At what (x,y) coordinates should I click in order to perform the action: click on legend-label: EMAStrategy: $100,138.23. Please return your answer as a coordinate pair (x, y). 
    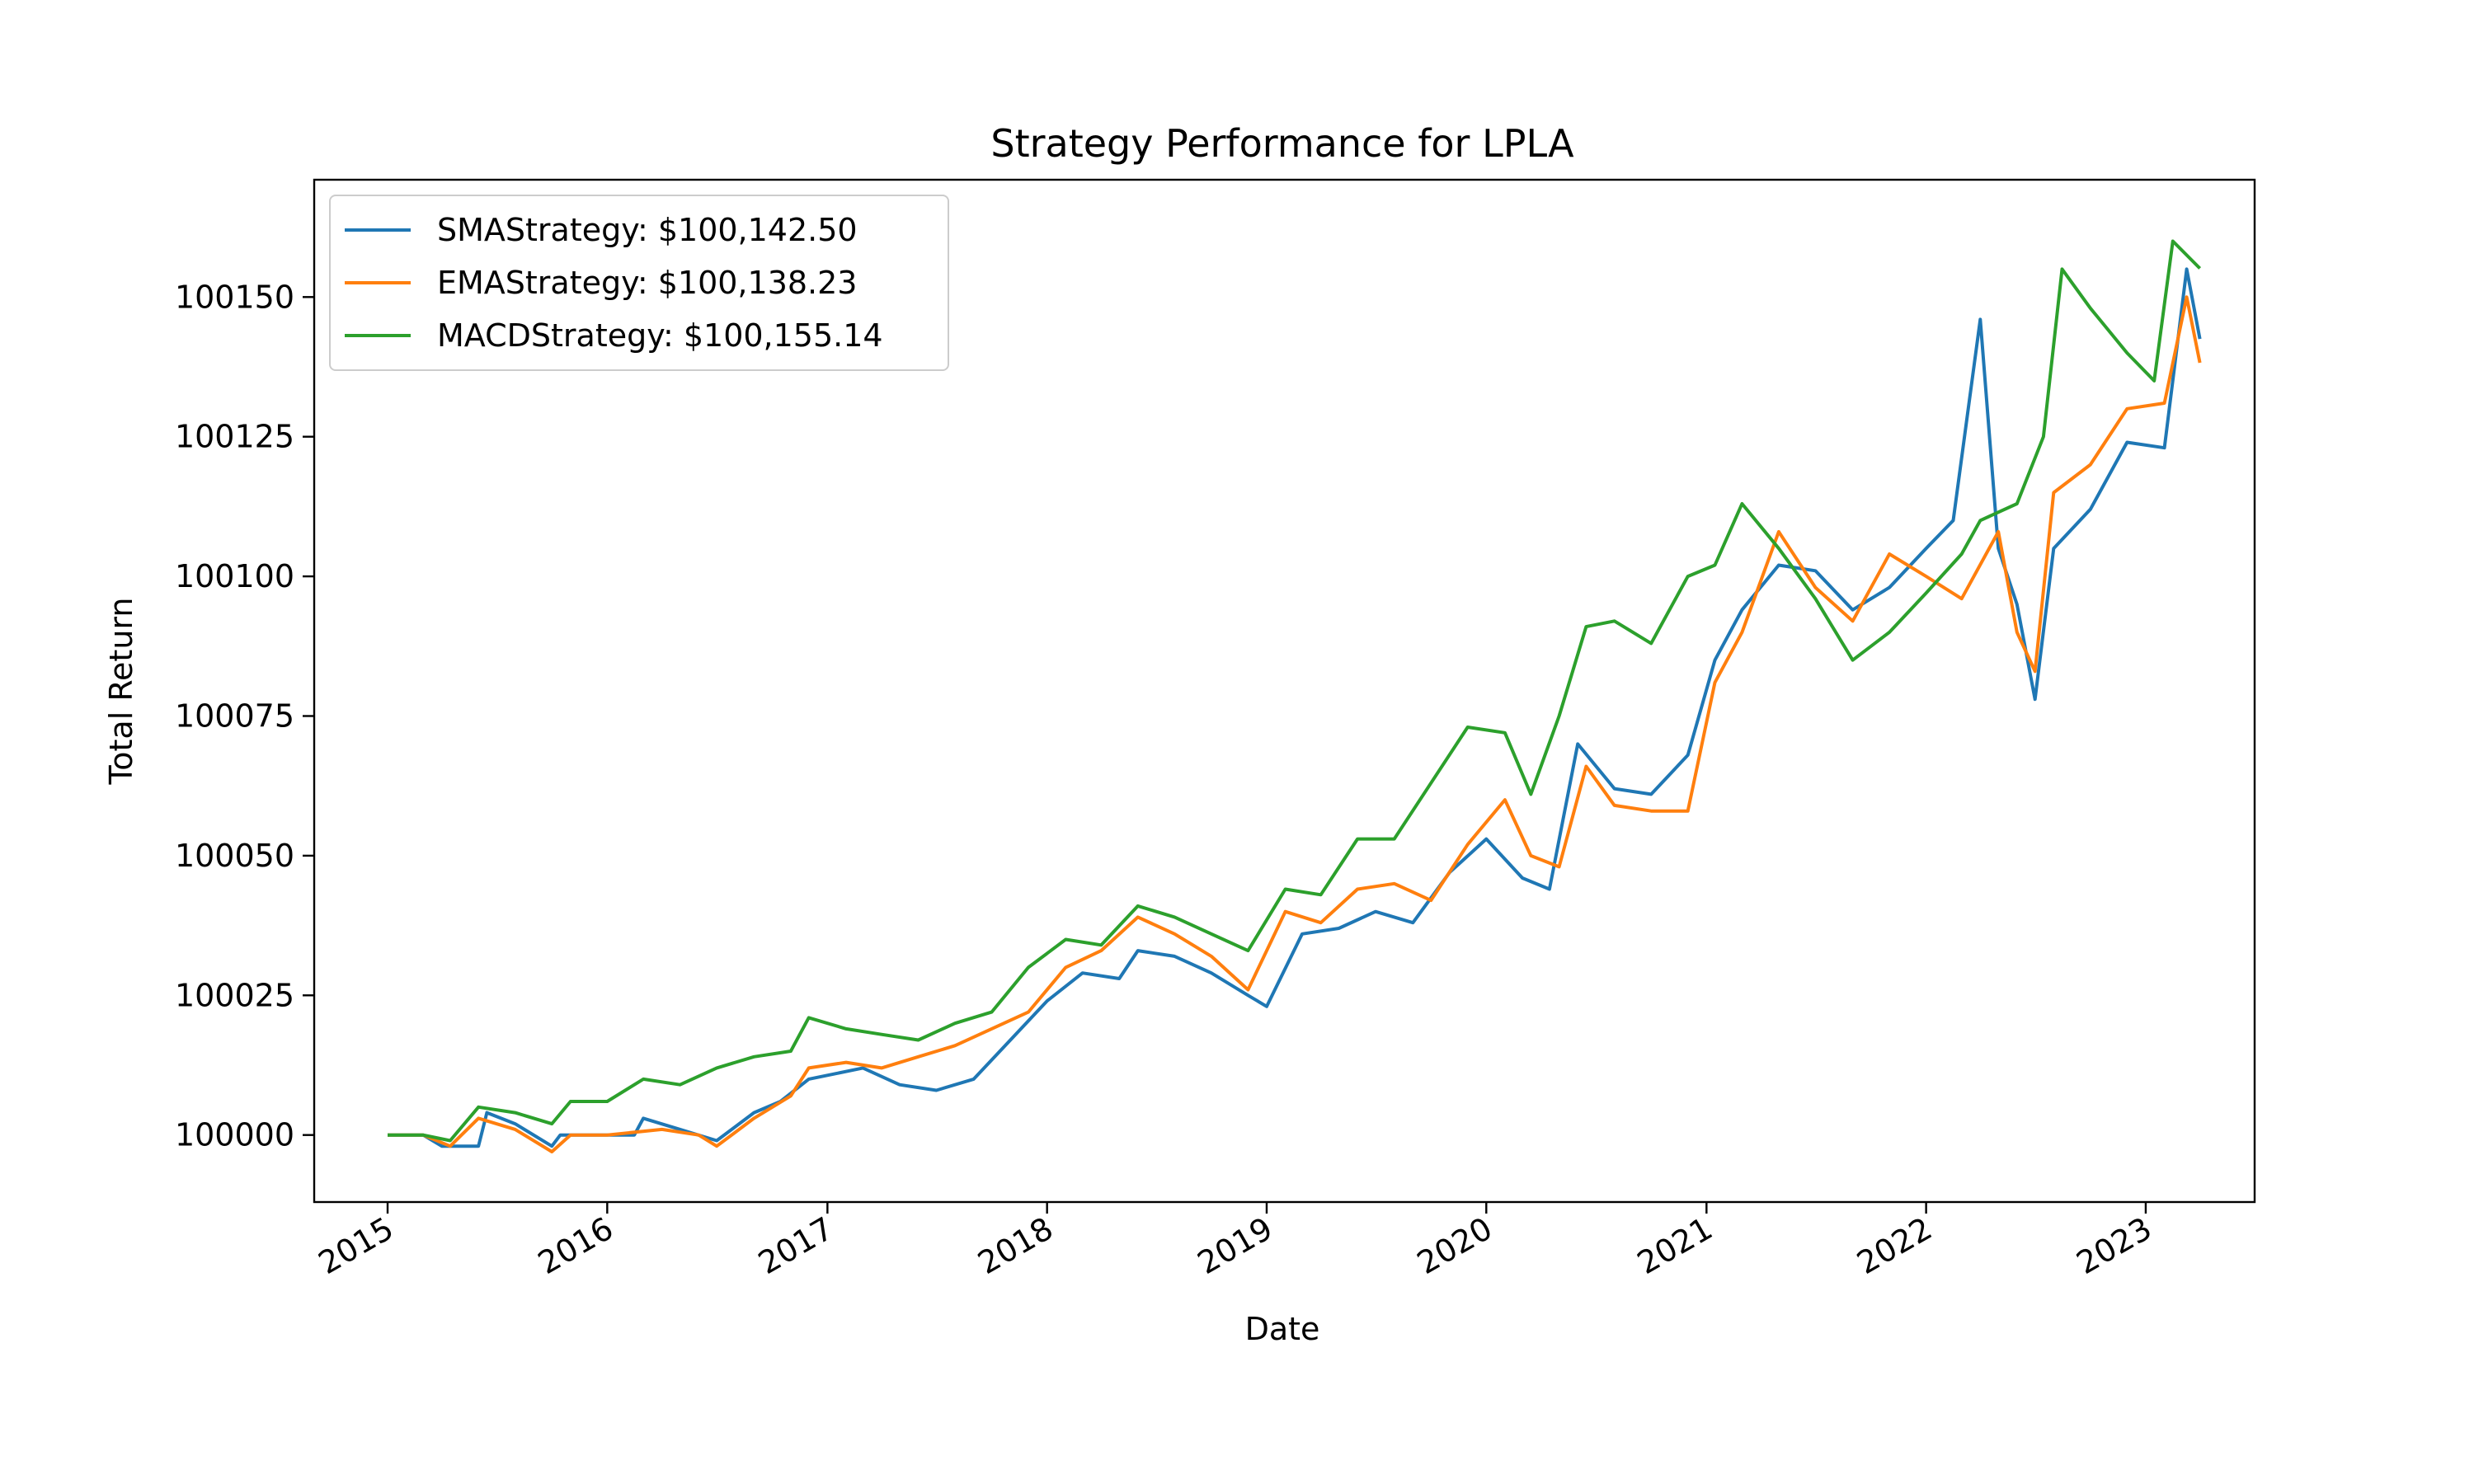
    Looking at the image, I should click on (647, 283).